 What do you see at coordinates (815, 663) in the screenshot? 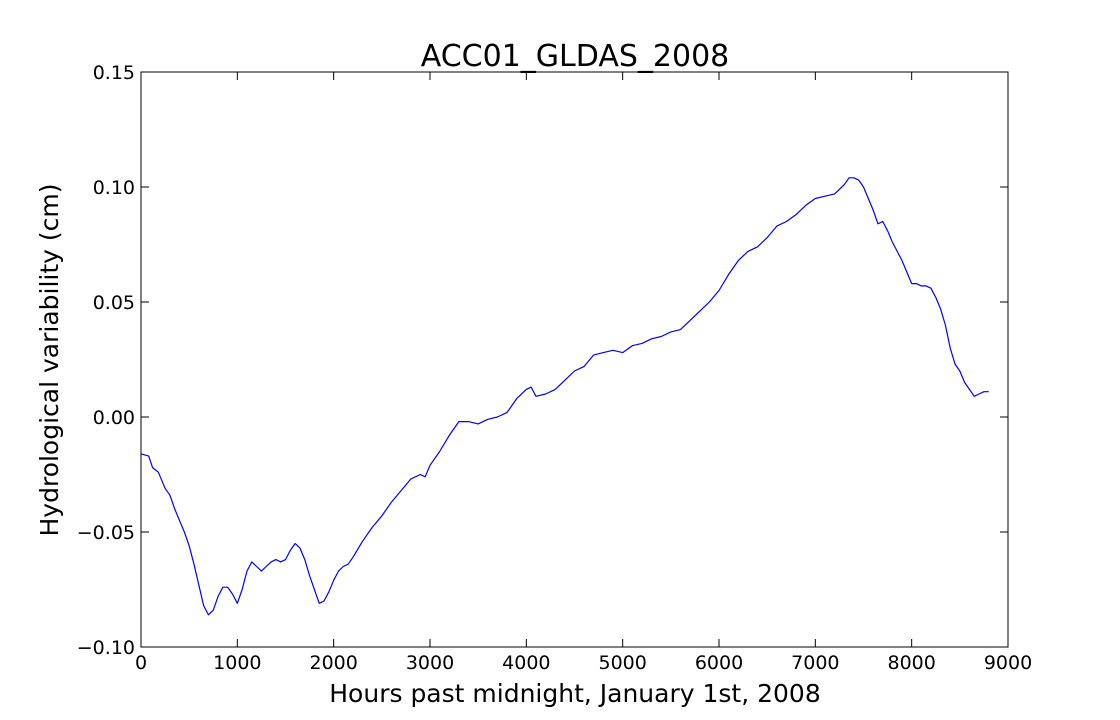
I see `x-tick-label: 7000` at bounding box center [815, 663].